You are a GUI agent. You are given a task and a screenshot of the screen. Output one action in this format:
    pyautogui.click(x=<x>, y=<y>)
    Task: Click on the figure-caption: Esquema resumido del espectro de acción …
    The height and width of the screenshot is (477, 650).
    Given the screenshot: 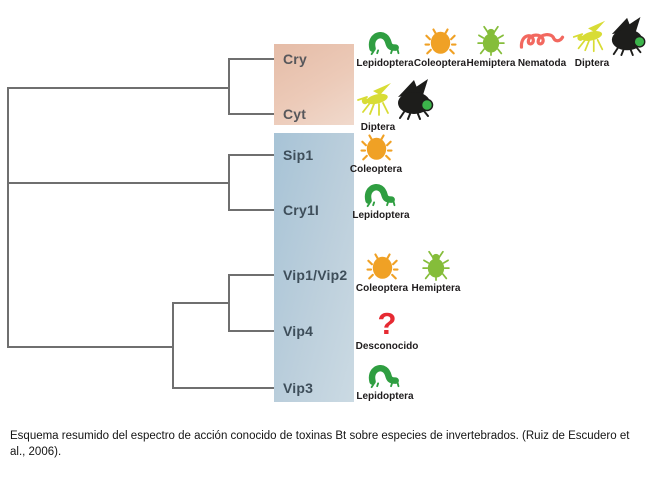 What is the action you would take?
    pyautogui.click(x=320, y=444)
    